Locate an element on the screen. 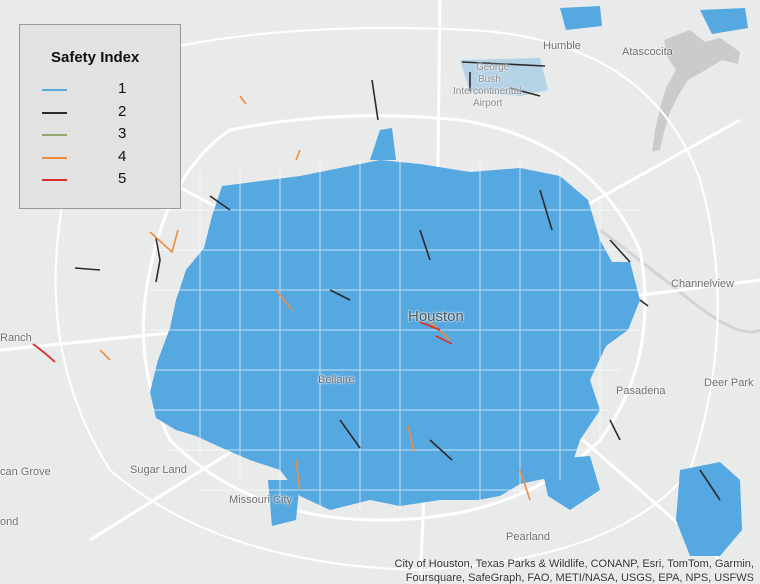 This screenshot has height=584, width=760. network-north-arm is located at coordinates (383, 144).